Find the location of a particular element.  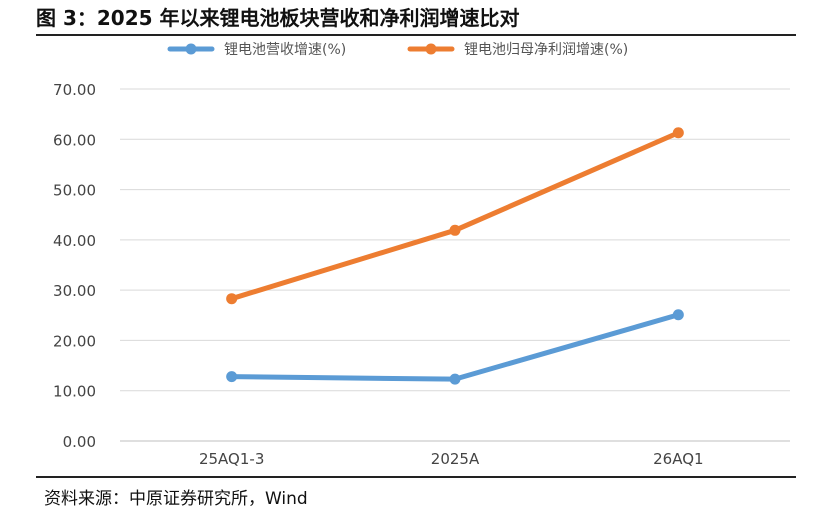

y-tick-label: 30.00 is located at coordinates (74, 291).